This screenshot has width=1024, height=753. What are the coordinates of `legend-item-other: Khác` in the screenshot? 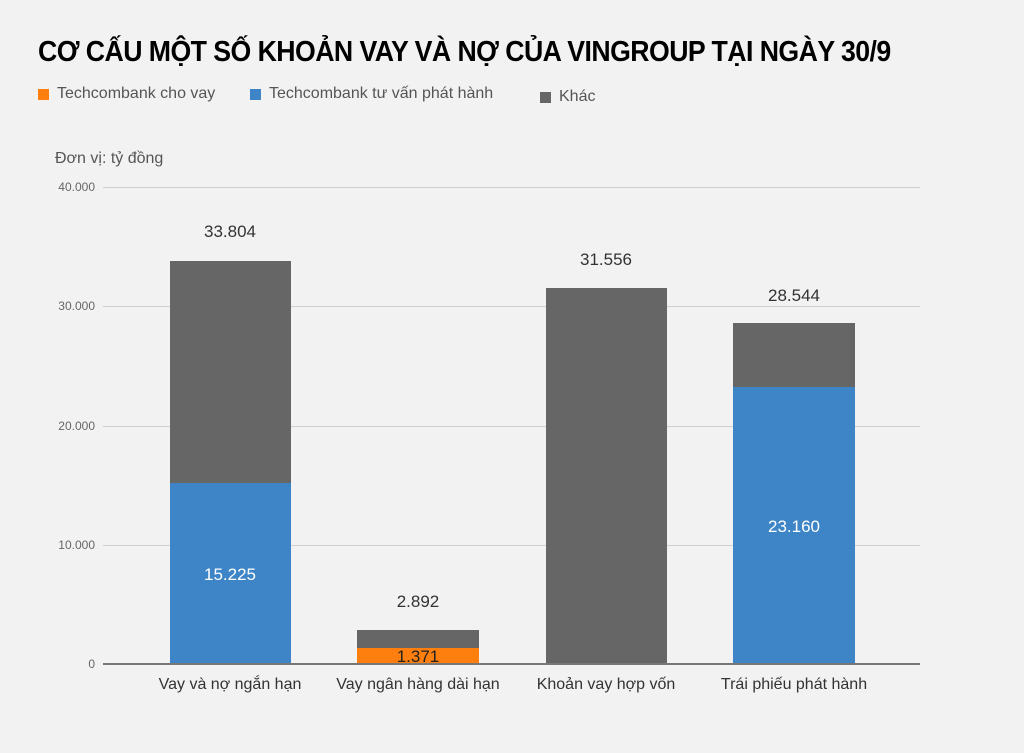 It's located at (567, 97).